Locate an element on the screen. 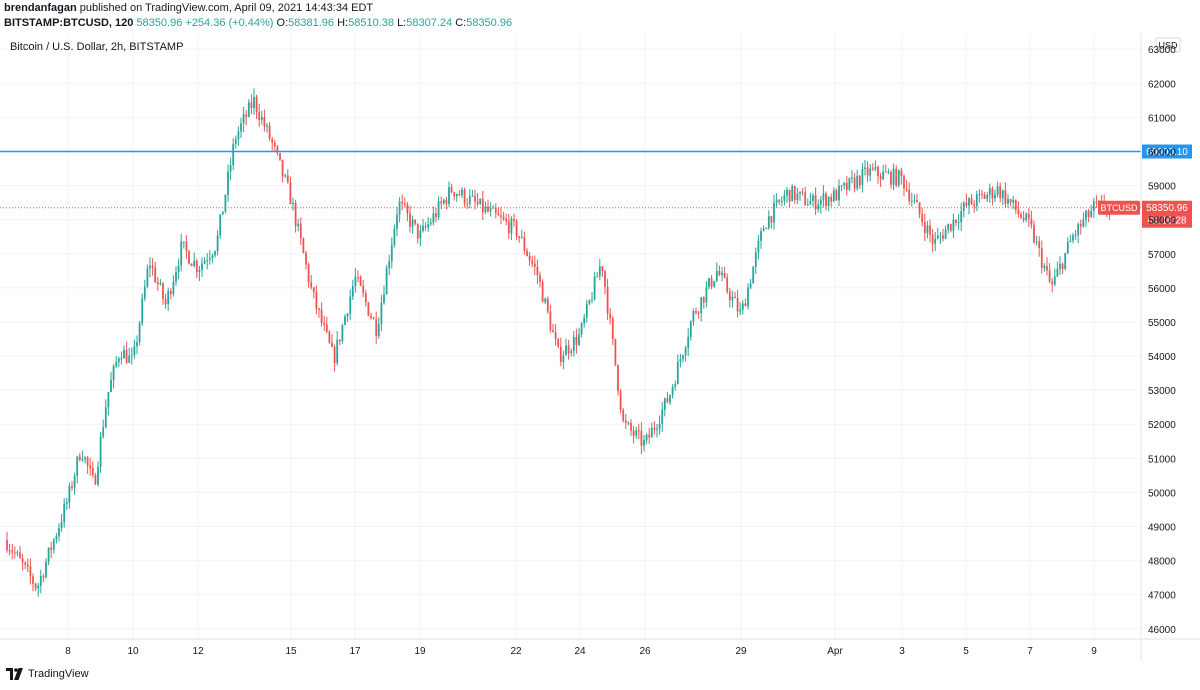 This screenshot has width=1200, height=690. author-name: brendanfagan is located at coordinates (40, 8).